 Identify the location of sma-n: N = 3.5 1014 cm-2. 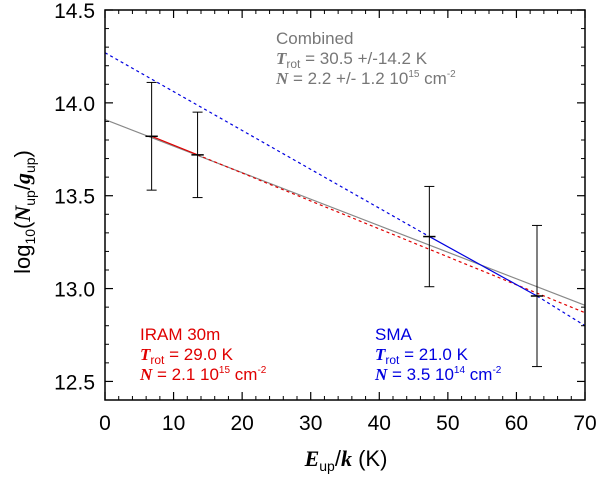
(438, 374).